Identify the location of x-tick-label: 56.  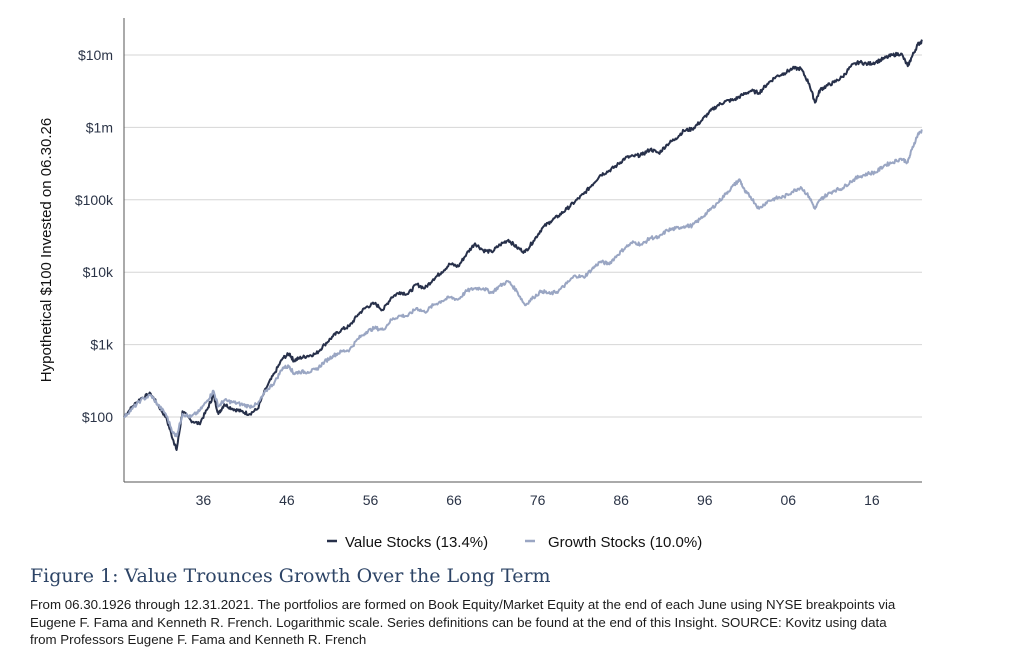
(371, 500).